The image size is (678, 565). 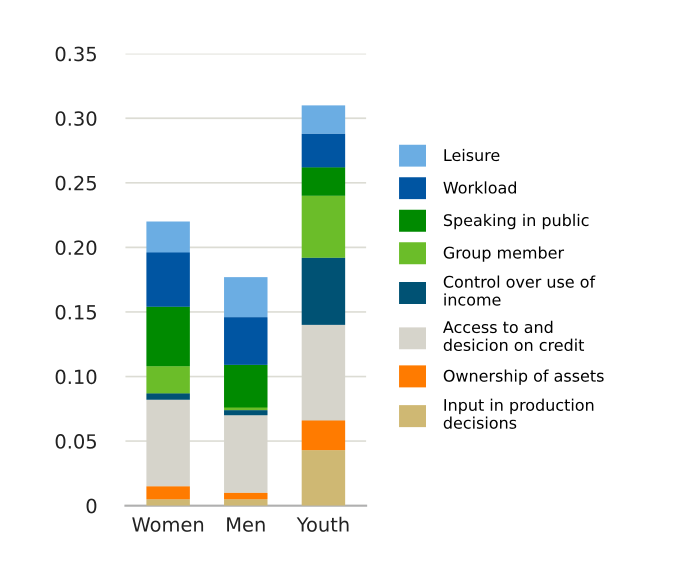 What do you see at coordinates (479, 187) in the screenshot?
I see `legend-label: Workload` at bounding box center [479, 187].